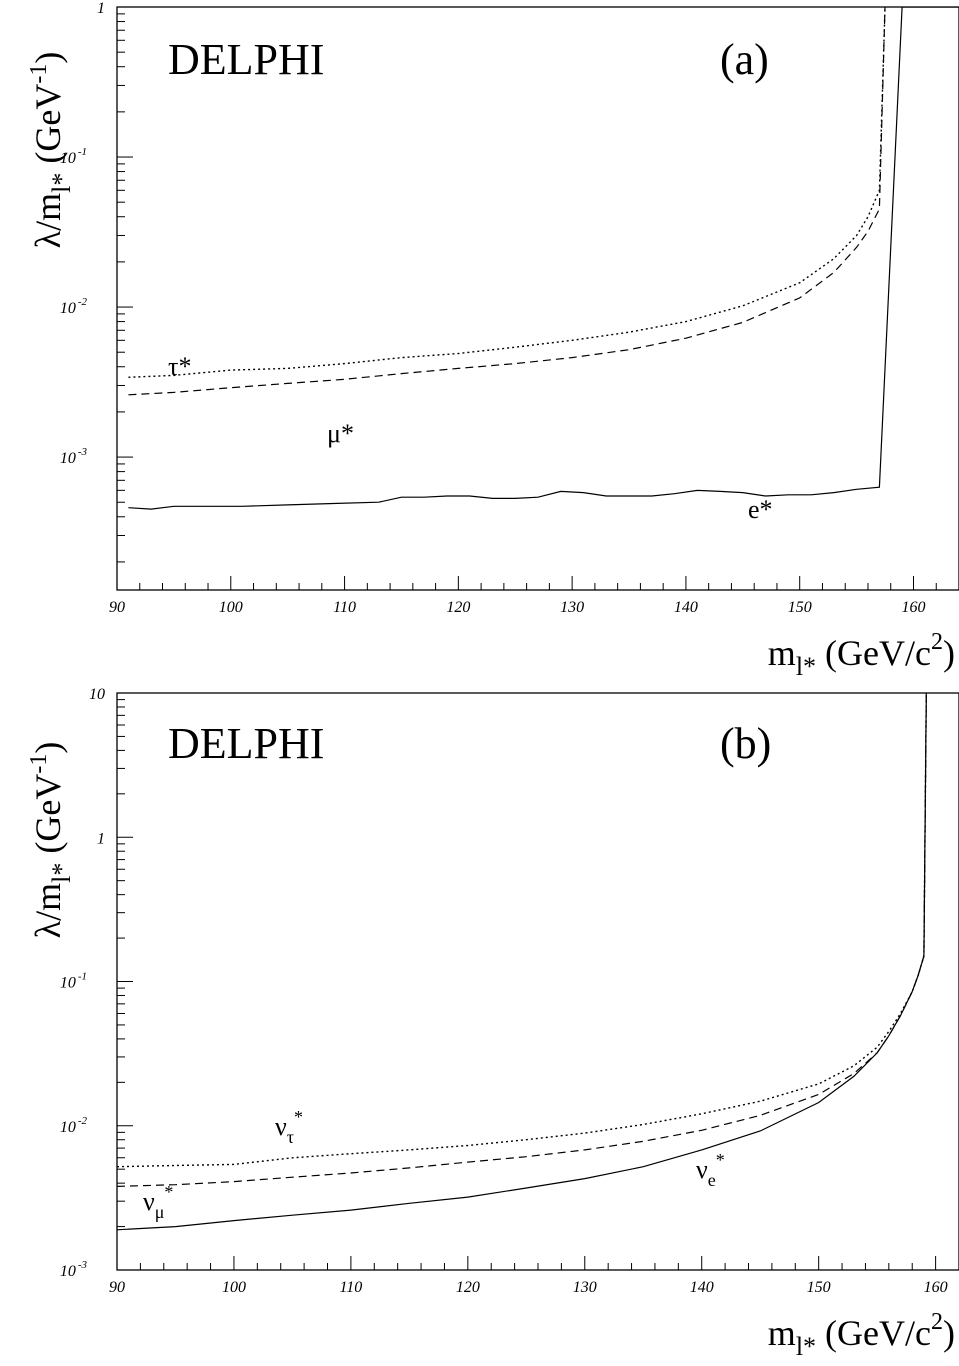  I want to click on series-label: μ*, so click(340, 433).